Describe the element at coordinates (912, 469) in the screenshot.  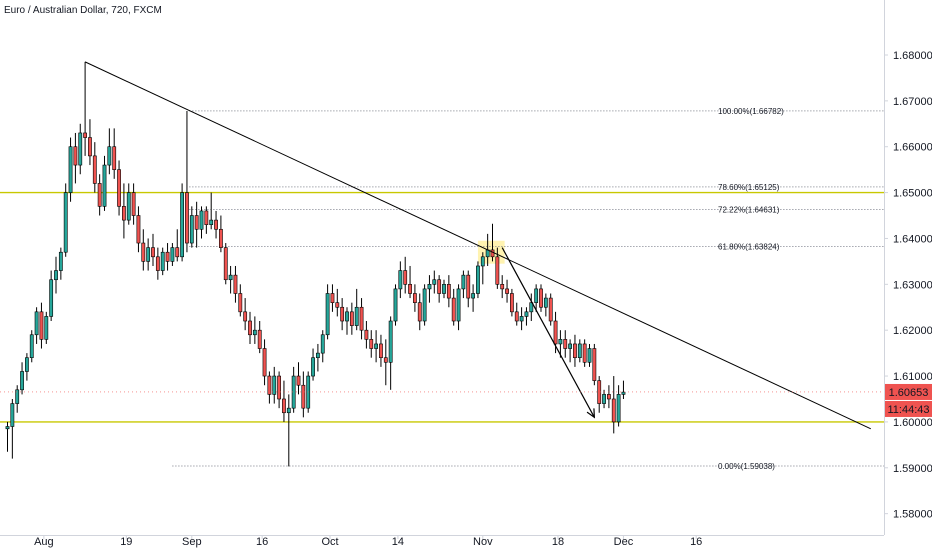
I see `y-tick-label: 1.59000` at that location.